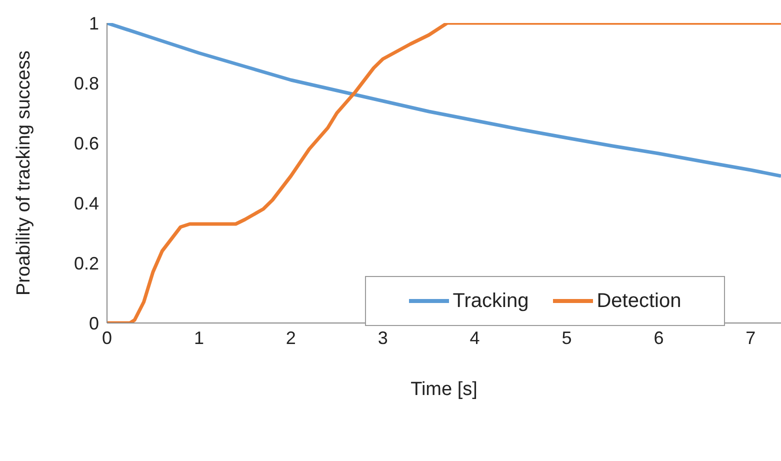  Describe the element at coordinates (107, 338) in the screenshot. I see `x-tick-label: 0` at that location.